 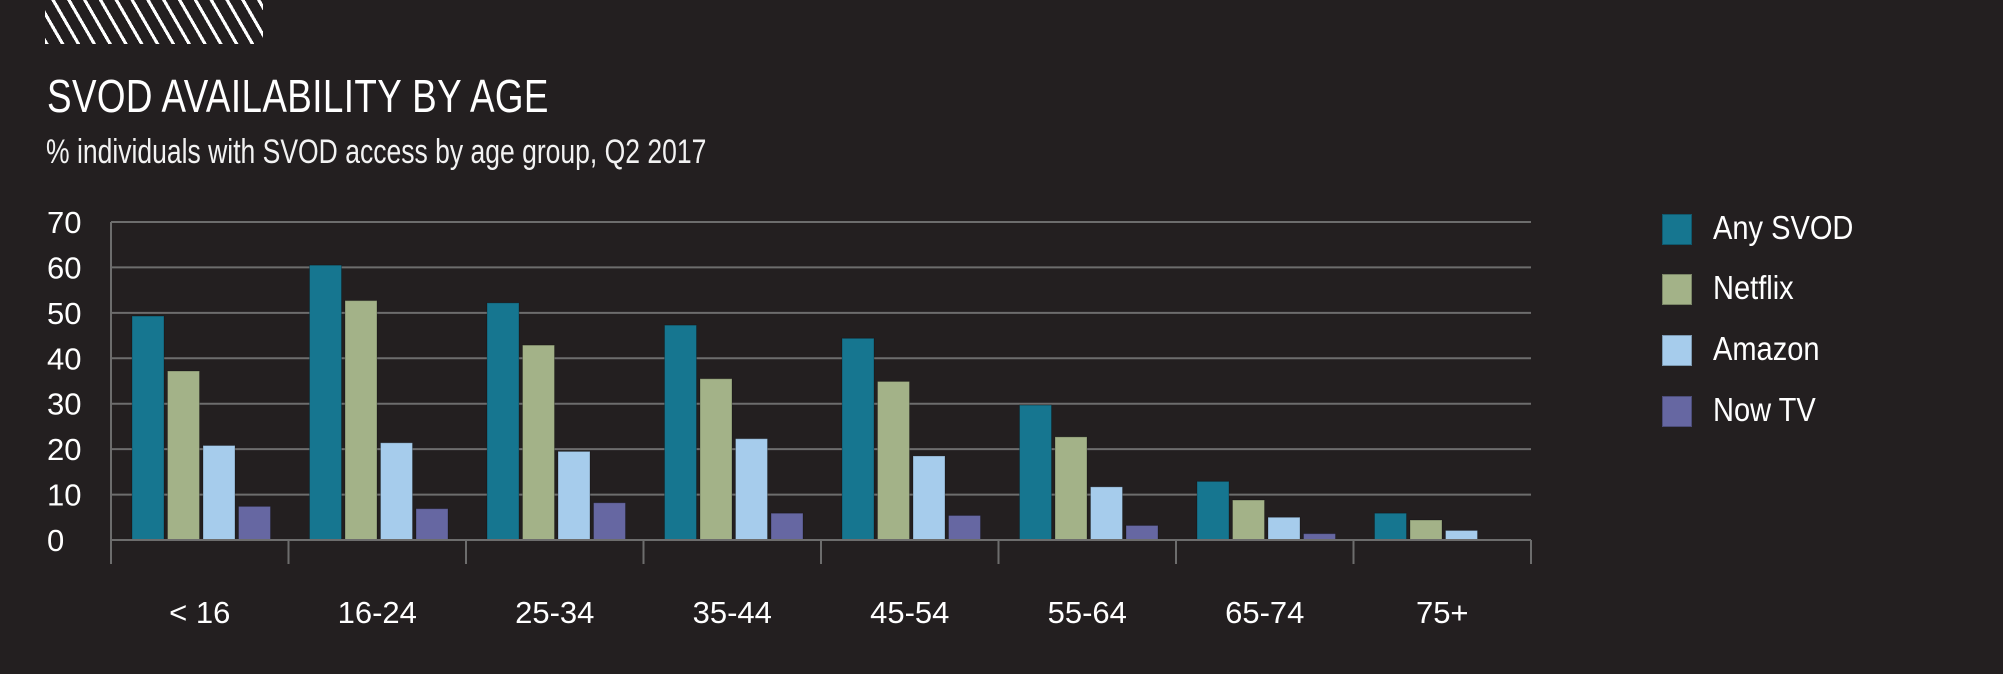 What do you see at coordinates (64, 404) in the screenshot?
I see `y-tick-label: 30` at bounding box center [64, 404].